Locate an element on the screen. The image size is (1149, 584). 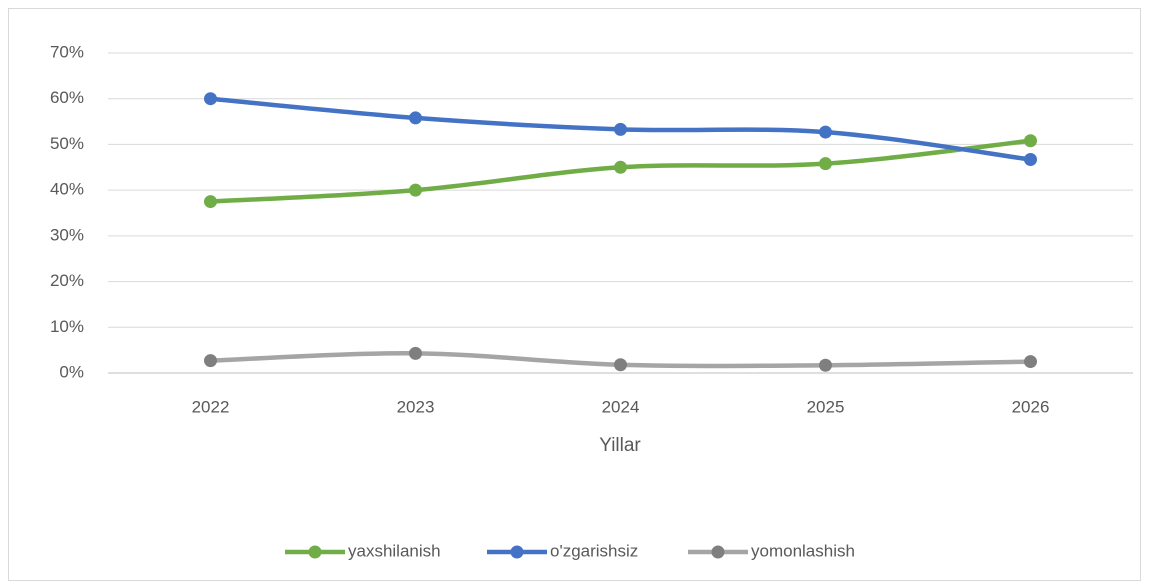
x-axis-label: Yillar is located at coordinates (620, 445).